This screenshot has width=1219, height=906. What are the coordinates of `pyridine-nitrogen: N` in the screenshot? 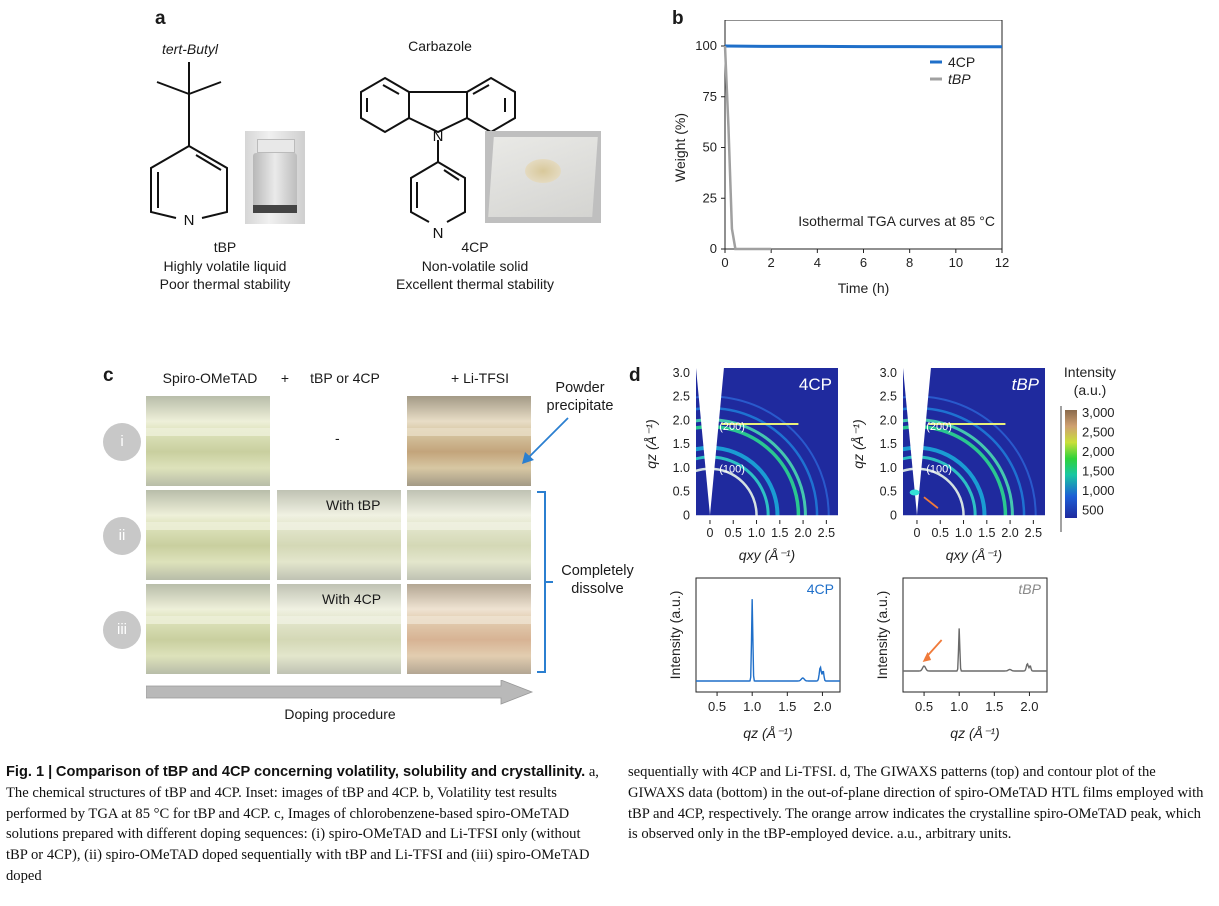 It's located at (438, 232).